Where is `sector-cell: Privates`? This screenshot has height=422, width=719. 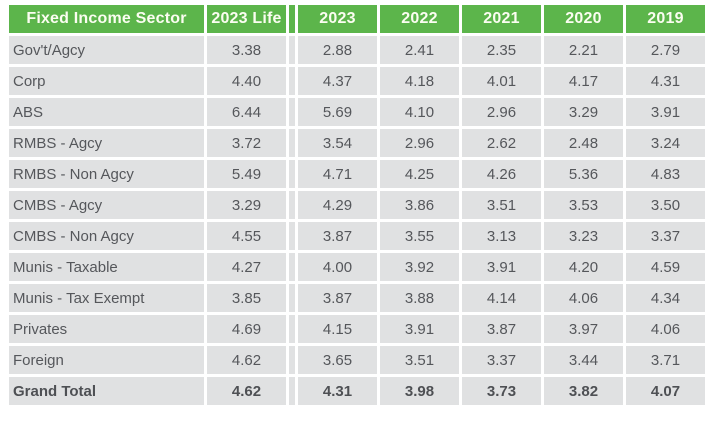 sector-cell: Privates is located at coordinates (106, 329).